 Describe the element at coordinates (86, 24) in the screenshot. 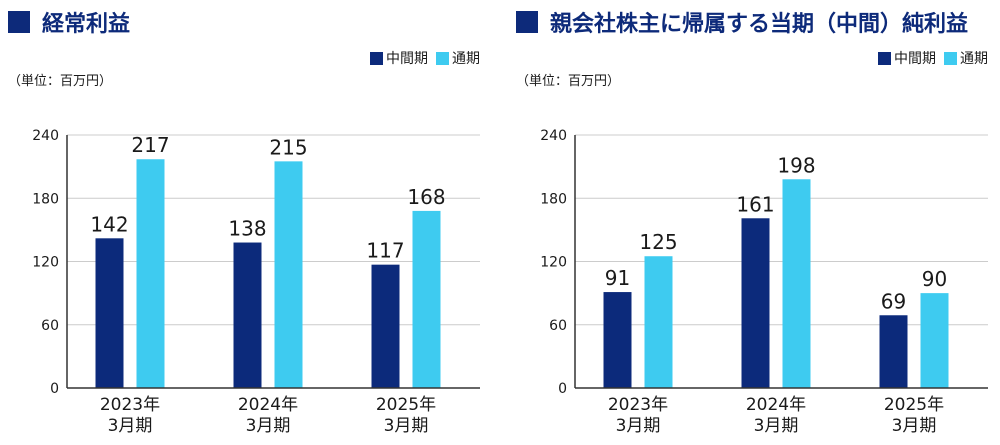

I see `chart-title: 経常利益` at that location.